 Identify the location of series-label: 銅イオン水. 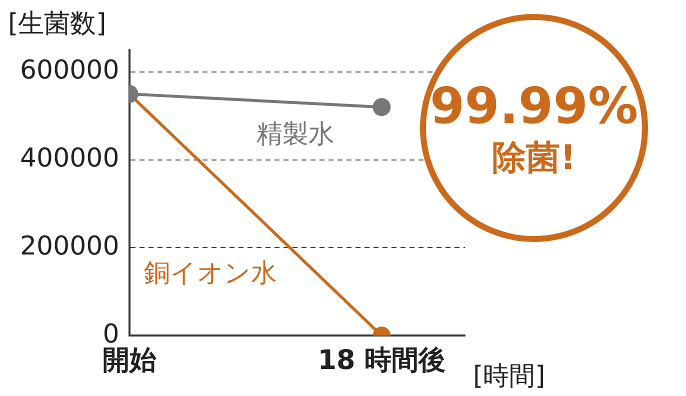
(210, 273).